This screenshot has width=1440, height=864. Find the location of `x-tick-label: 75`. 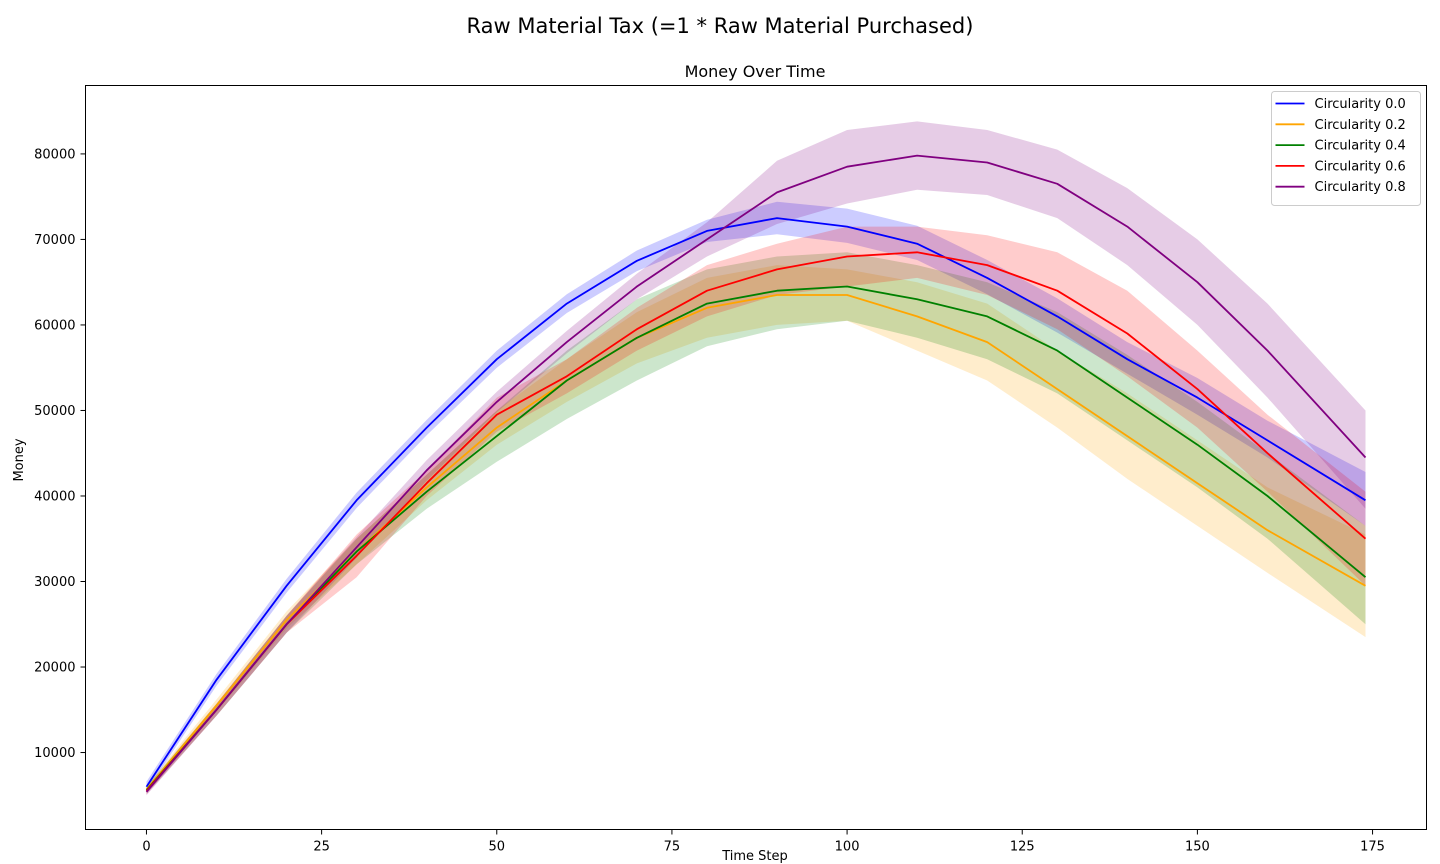

x-tick-label: 75 is located at coordinates (672, 847).